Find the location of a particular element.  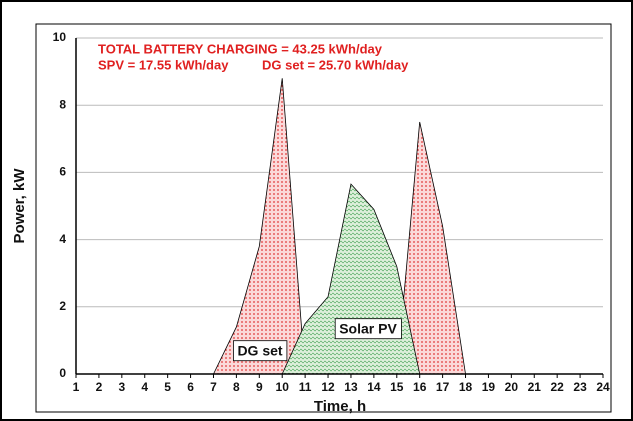

series-label: DG set is located at coordinates (259, 351).